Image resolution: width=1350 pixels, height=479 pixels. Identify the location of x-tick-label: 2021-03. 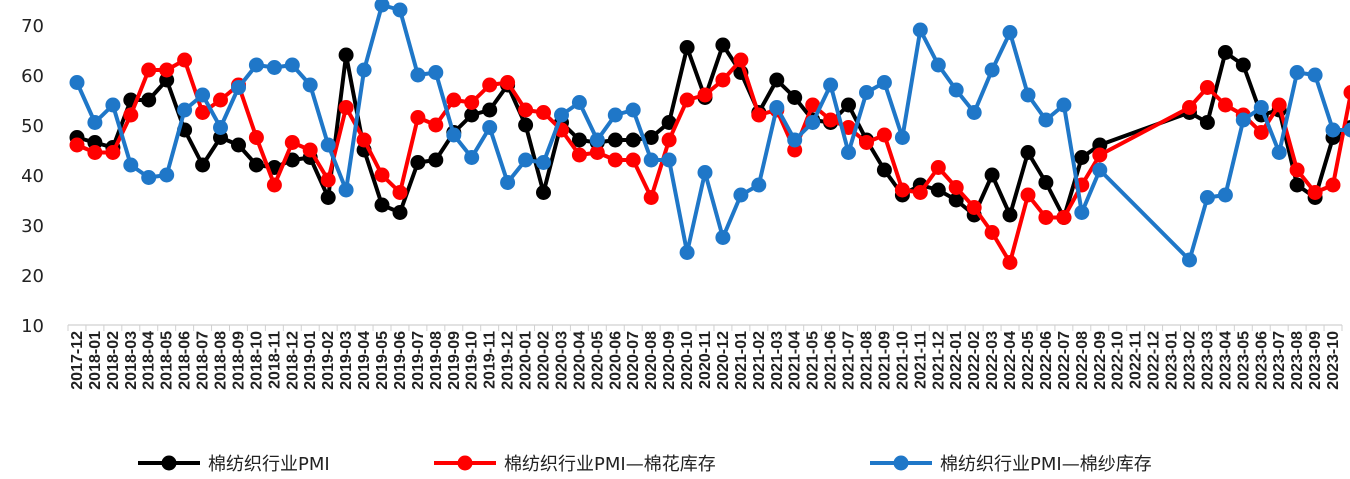
(777, 360).